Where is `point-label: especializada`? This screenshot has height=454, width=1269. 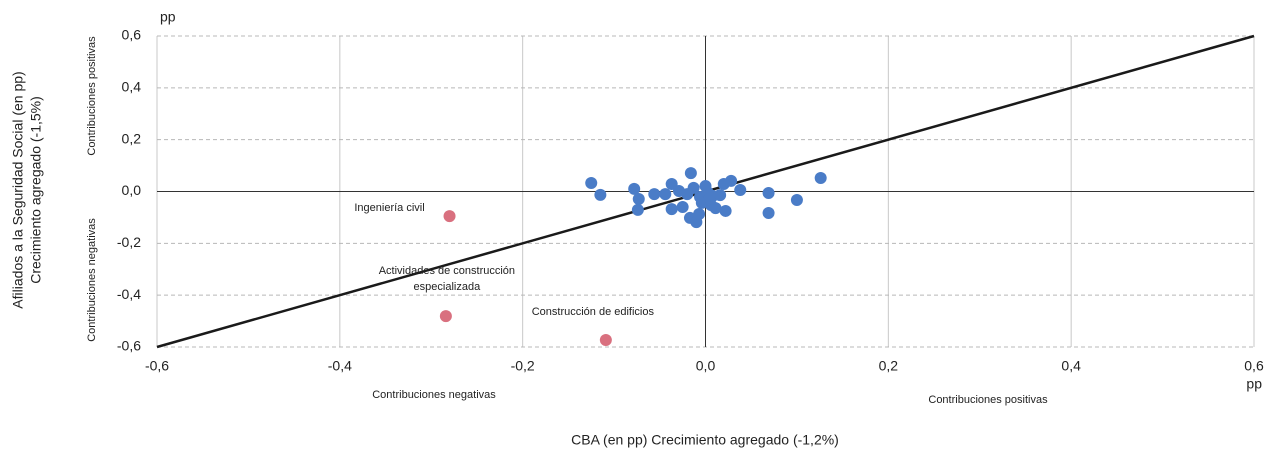 point-label: especializada is located at coordinates (448, 287).